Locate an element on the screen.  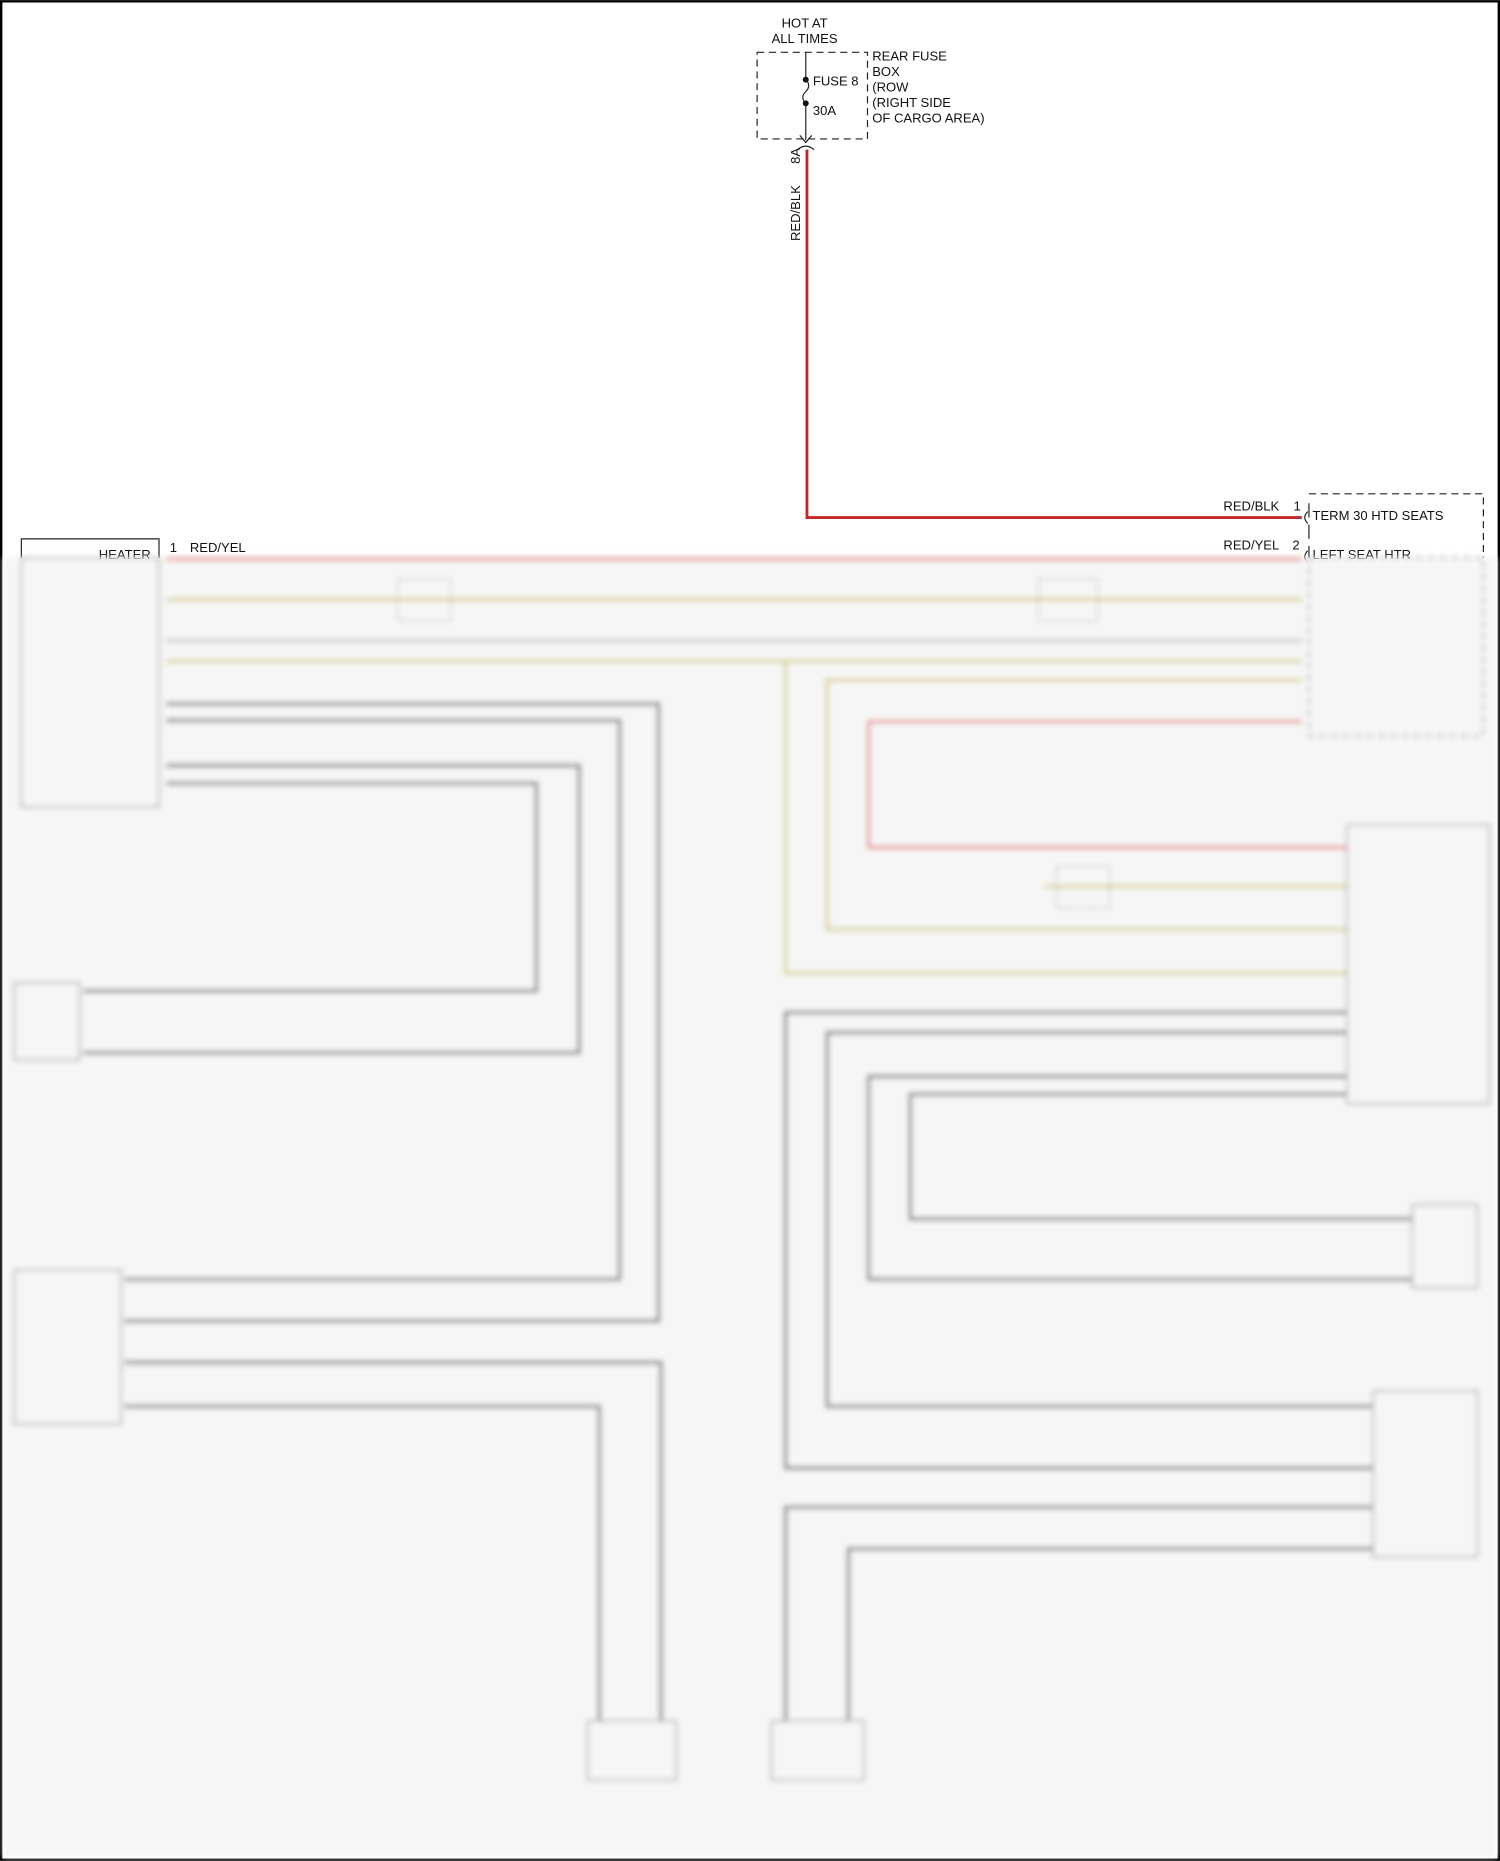
fuse-label: FUSE 8 is located at coordinates (836, 81).